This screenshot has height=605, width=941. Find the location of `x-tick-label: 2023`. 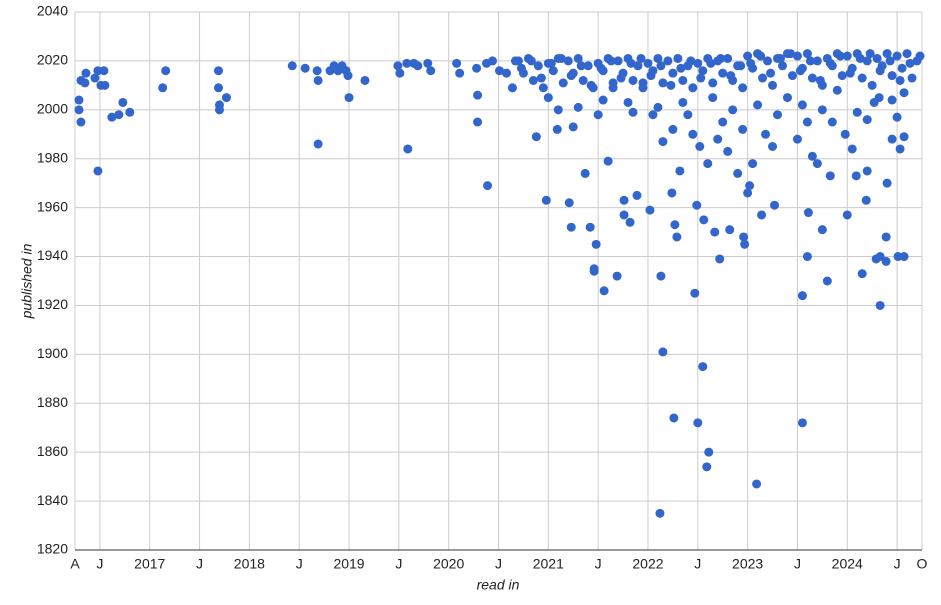

x-tick-label: 2023 is located at coordinates (747, 564).